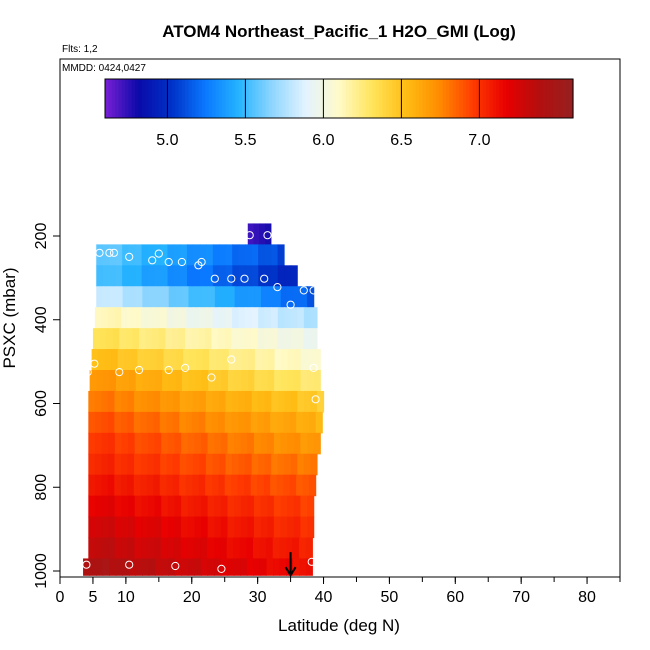 This screenshot has height=650, width=650. I want to click on x-axis-label: Latitude (deg N), so click(339, 625).